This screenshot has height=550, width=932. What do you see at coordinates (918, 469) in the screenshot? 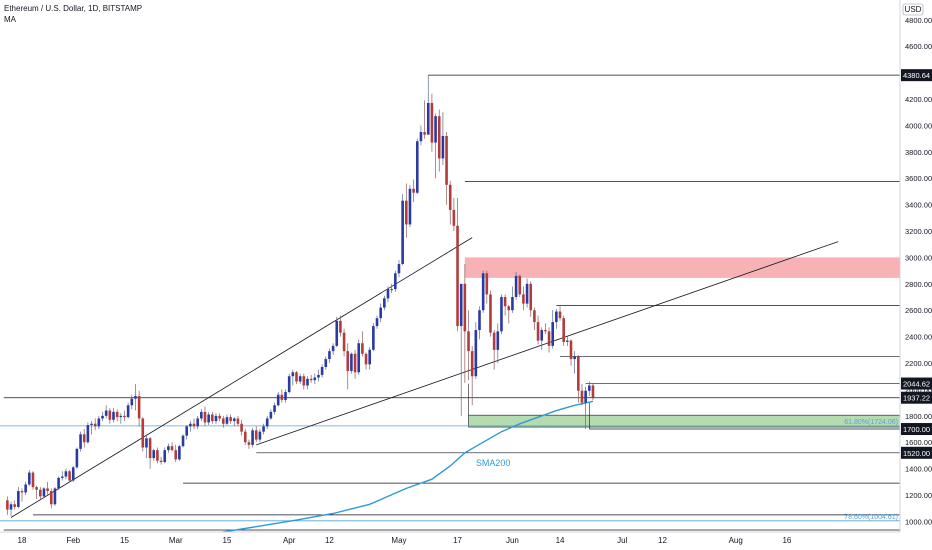
I see `y-tick-label: 1400.00` at bounding box center [918, 469].